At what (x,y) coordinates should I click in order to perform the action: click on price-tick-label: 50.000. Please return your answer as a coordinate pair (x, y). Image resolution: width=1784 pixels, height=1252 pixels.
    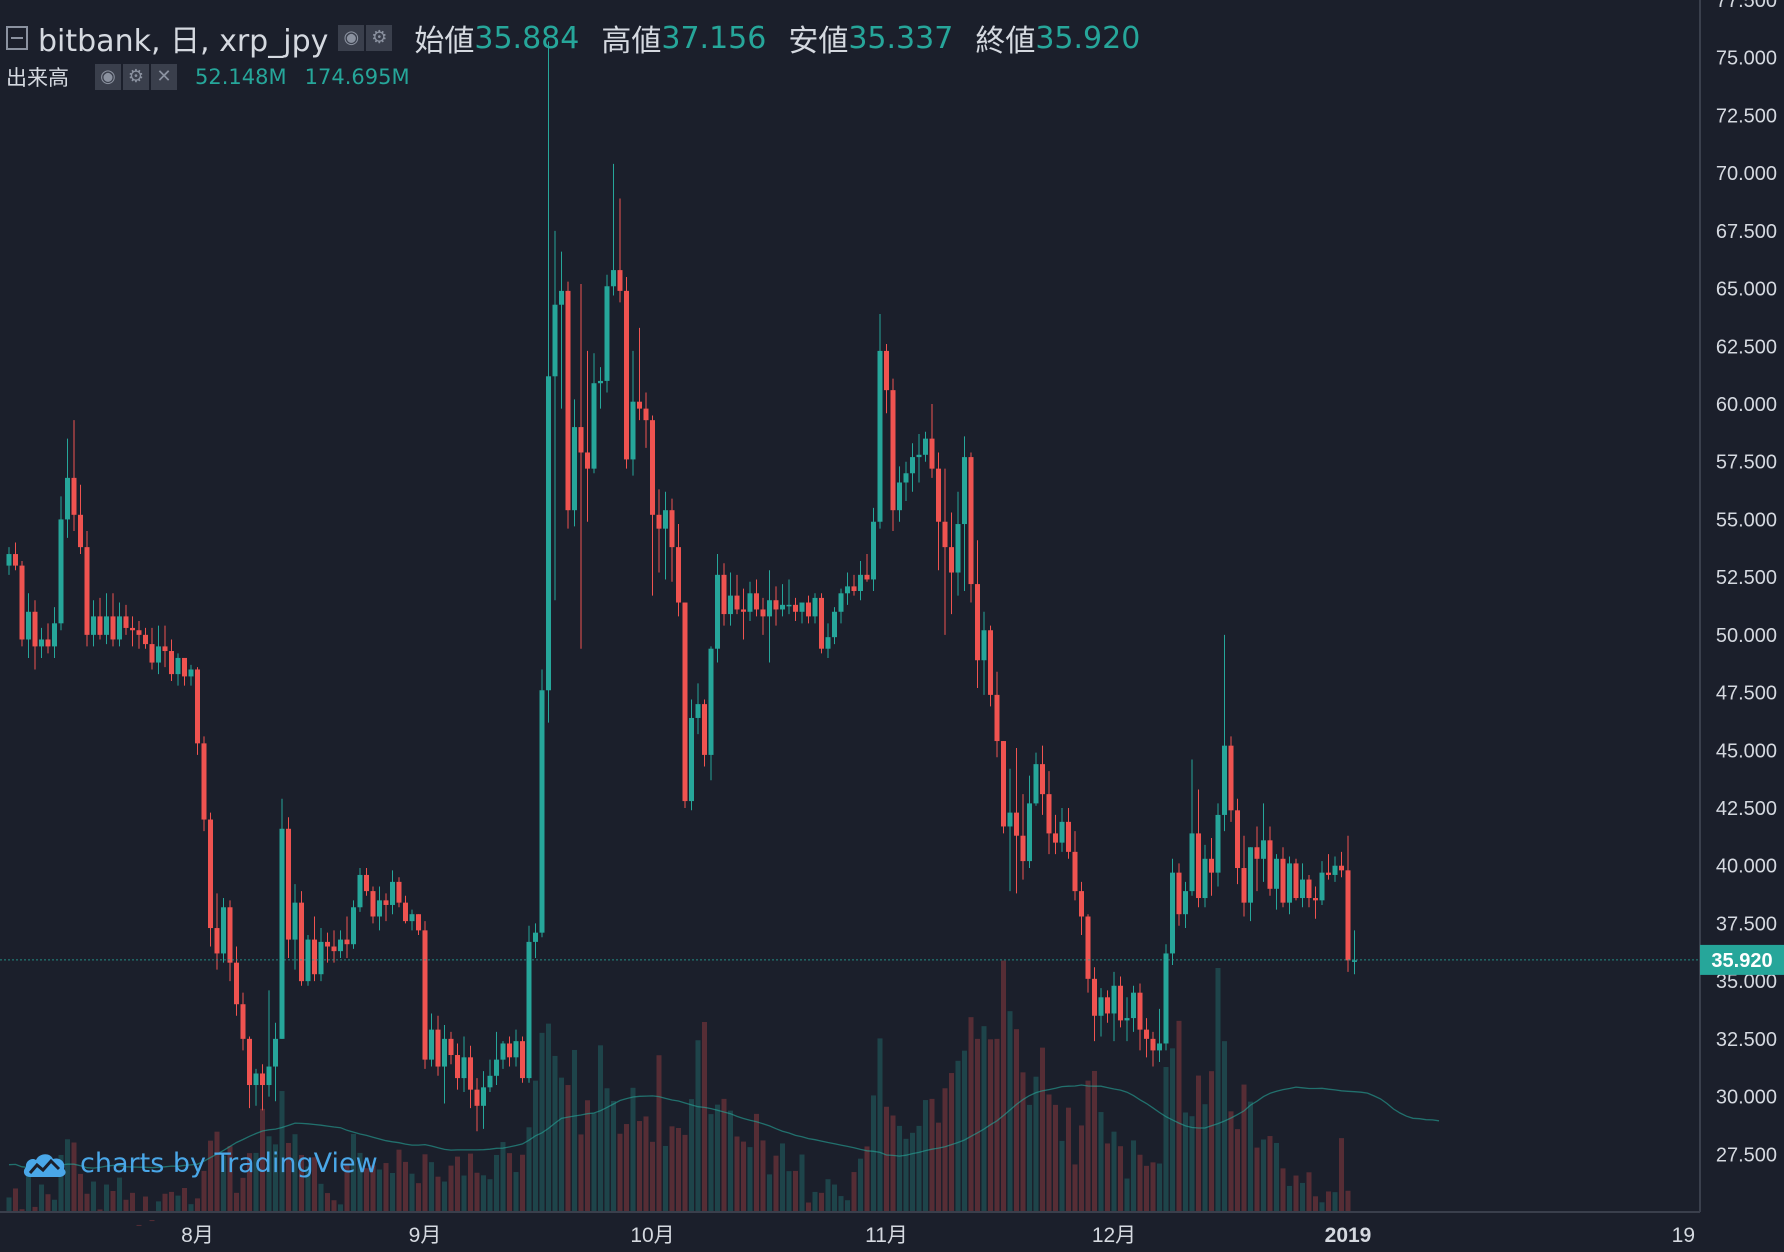
    Looking at the image, I should click on (1746, 636).